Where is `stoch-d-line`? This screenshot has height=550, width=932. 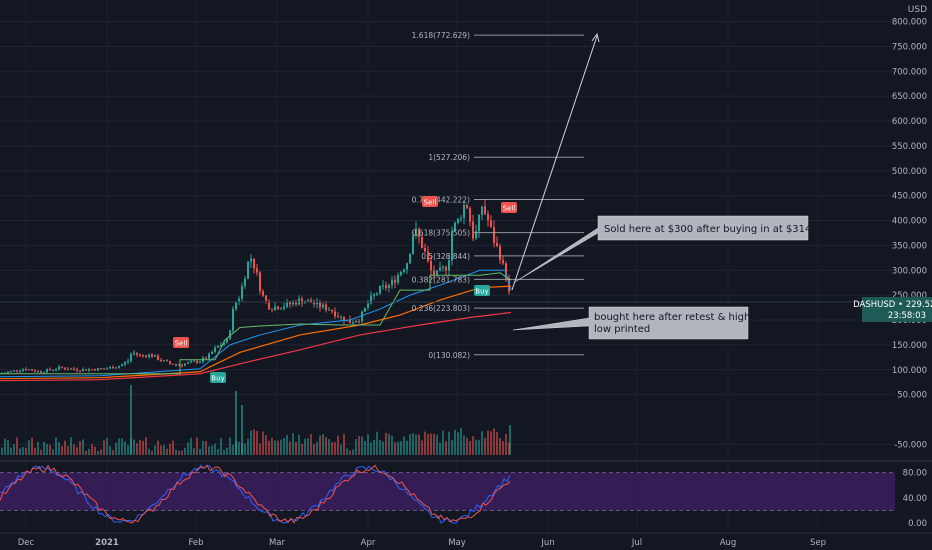 stoch-d-line is located at coordinates (255, 494).